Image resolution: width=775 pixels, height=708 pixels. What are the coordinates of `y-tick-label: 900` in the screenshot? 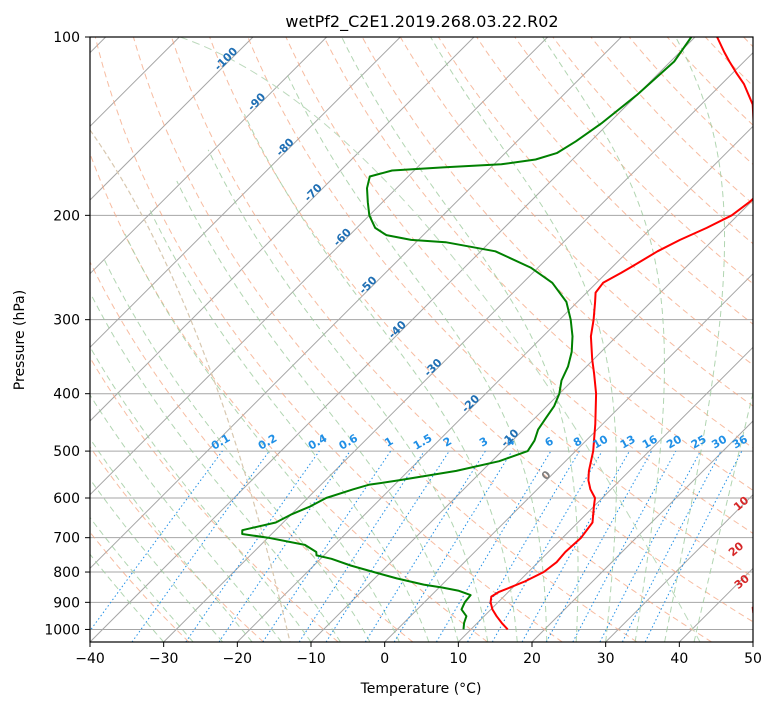 It's located at (66, 603).